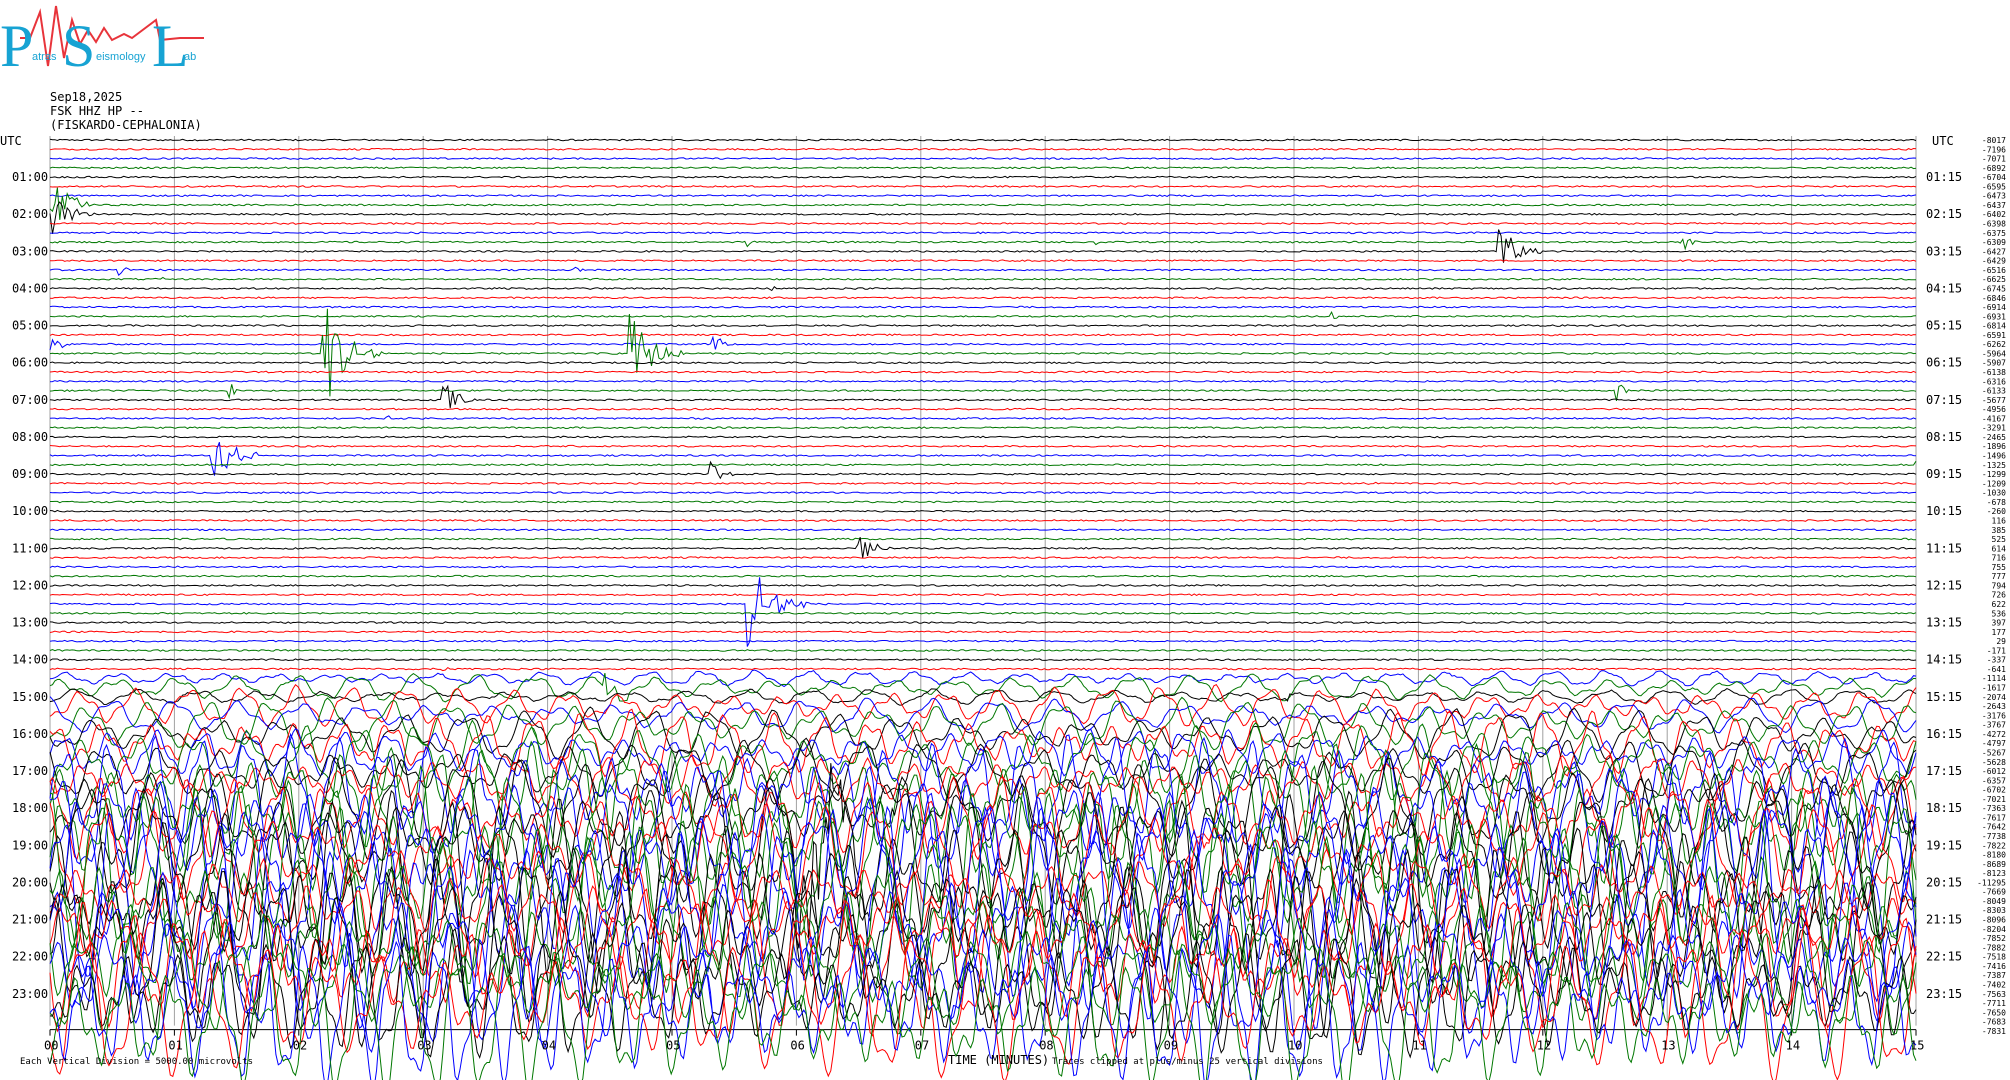 The width and height of the screenshot is (2010, 1080). Describe the element at coordinates (1994, 1022) in the screenshot. I see `trace-offset-value: -7683` at that location.